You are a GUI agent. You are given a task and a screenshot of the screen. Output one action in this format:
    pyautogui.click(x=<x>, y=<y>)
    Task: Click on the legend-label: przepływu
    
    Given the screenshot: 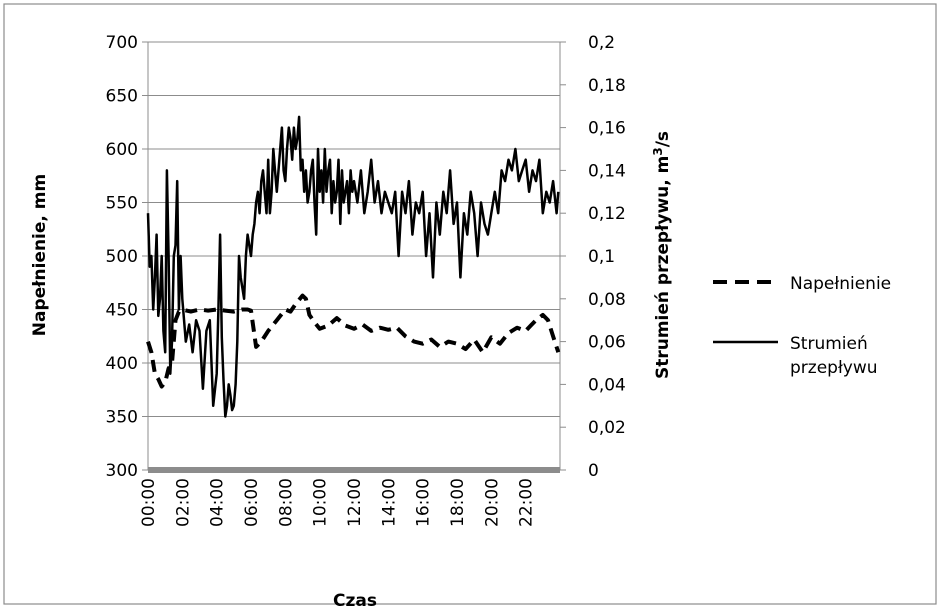 What is the action you would take?
    pyautogui.click(x=834, y=368)
    